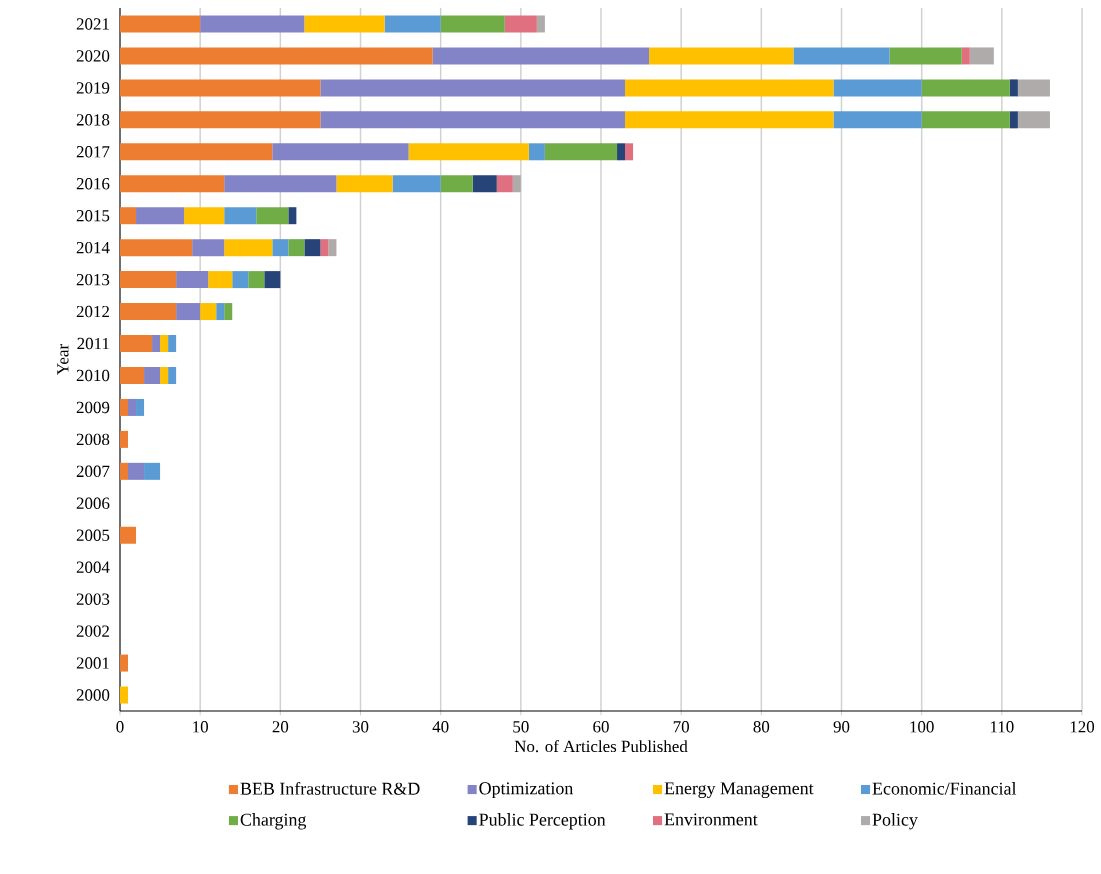 The width and height of the screenshot is (1101, 874). What do you see at coordinates (280, 727) in the screenshot?
I see `x-tick-label: 20` at bounding box center [280, 727].